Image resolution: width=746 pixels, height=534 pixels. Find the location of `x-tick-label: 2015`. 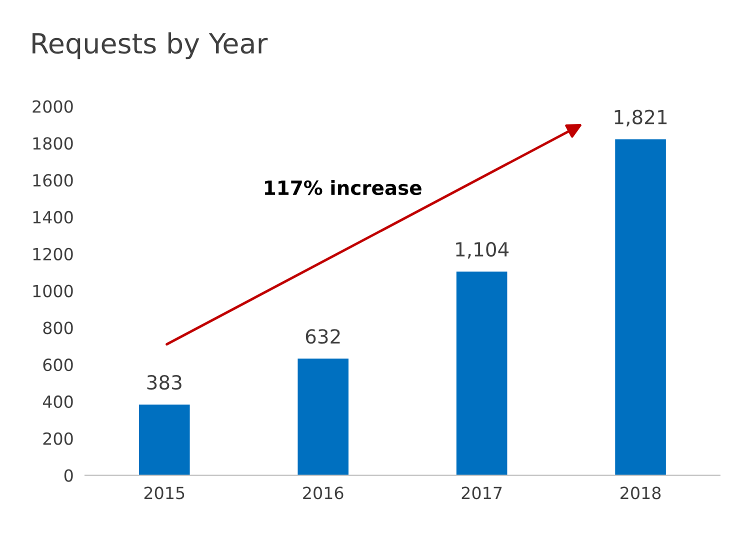

x-tick-label: 2015 is located at coordinates (164, 493).